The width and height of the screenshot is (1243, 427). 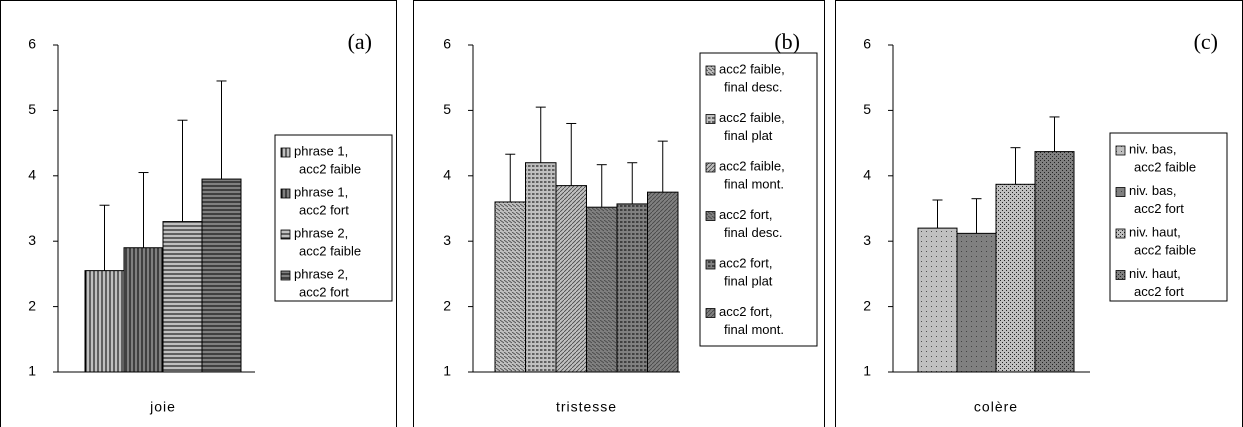 What do you see at coordinates (586, 407) in the screenshot?
I see `x-tick-label: tristesse` at bounding box center [586, 407].